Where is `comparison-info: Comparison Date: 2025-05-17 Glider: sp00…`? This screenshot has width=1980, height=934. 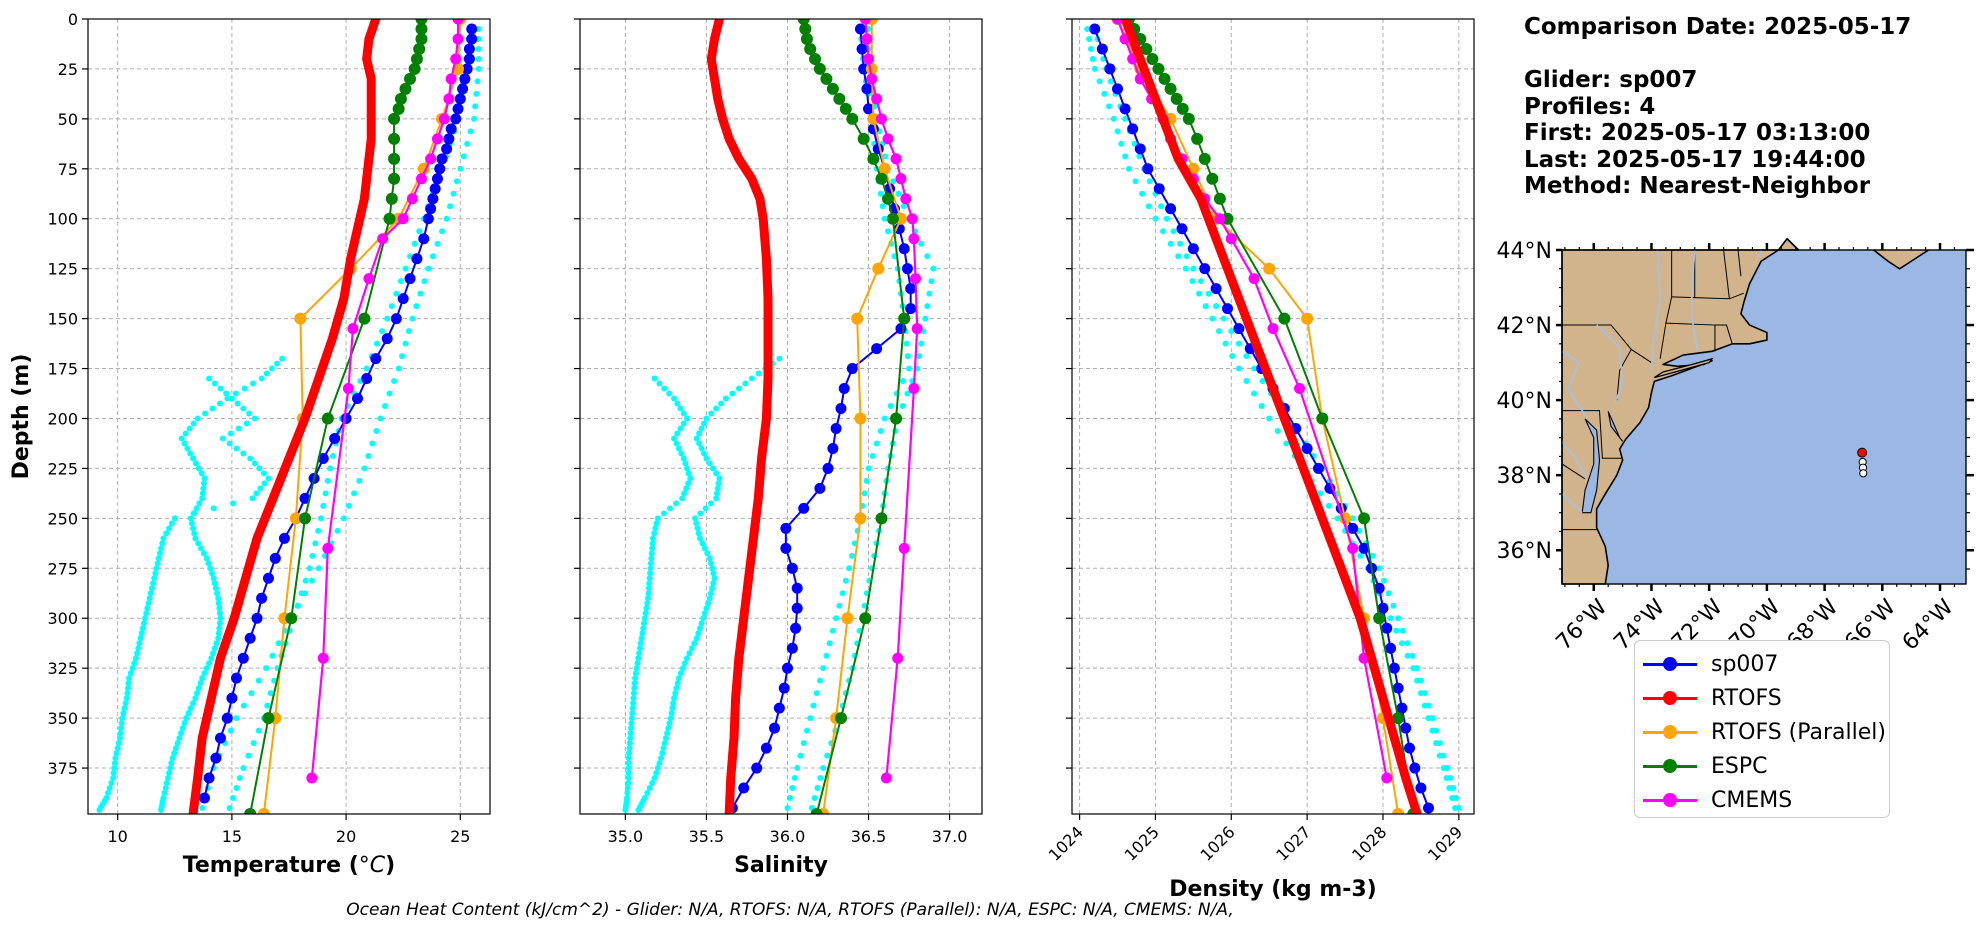
comparison-info: Comparison Date: 2025-05-17 Glider: sp00… is located at coordinates (1717, 107).